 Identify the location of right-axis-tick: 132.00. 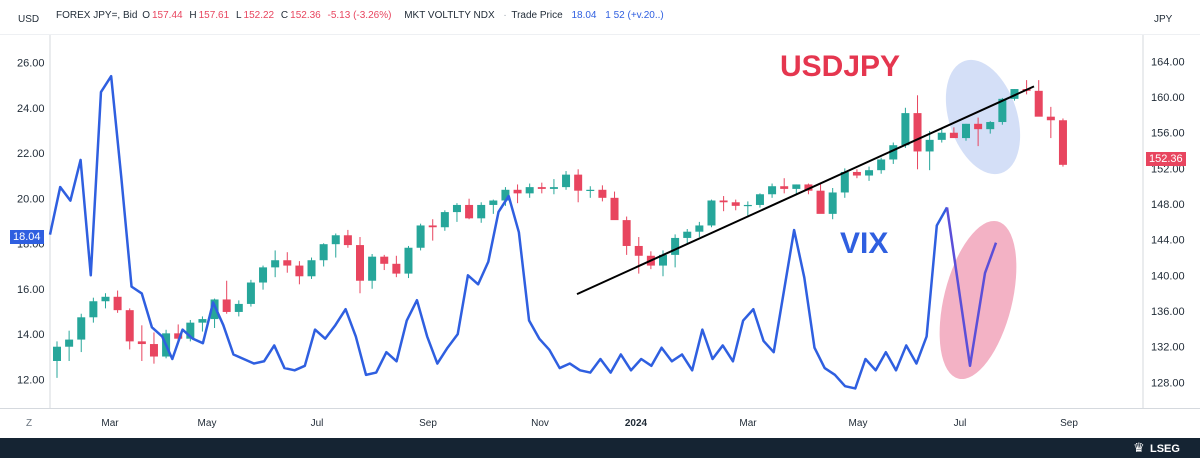
(1168, 348).